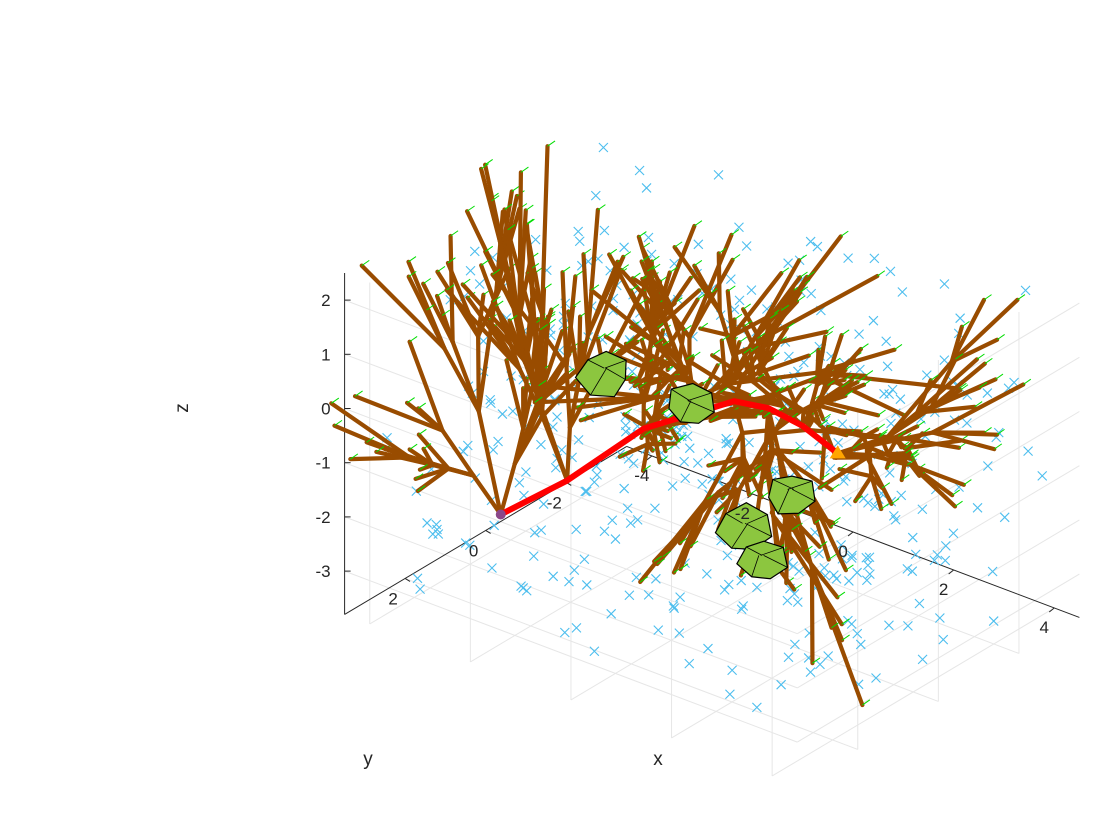  I want to click on x-tick-label: 0, so click(842, 551).